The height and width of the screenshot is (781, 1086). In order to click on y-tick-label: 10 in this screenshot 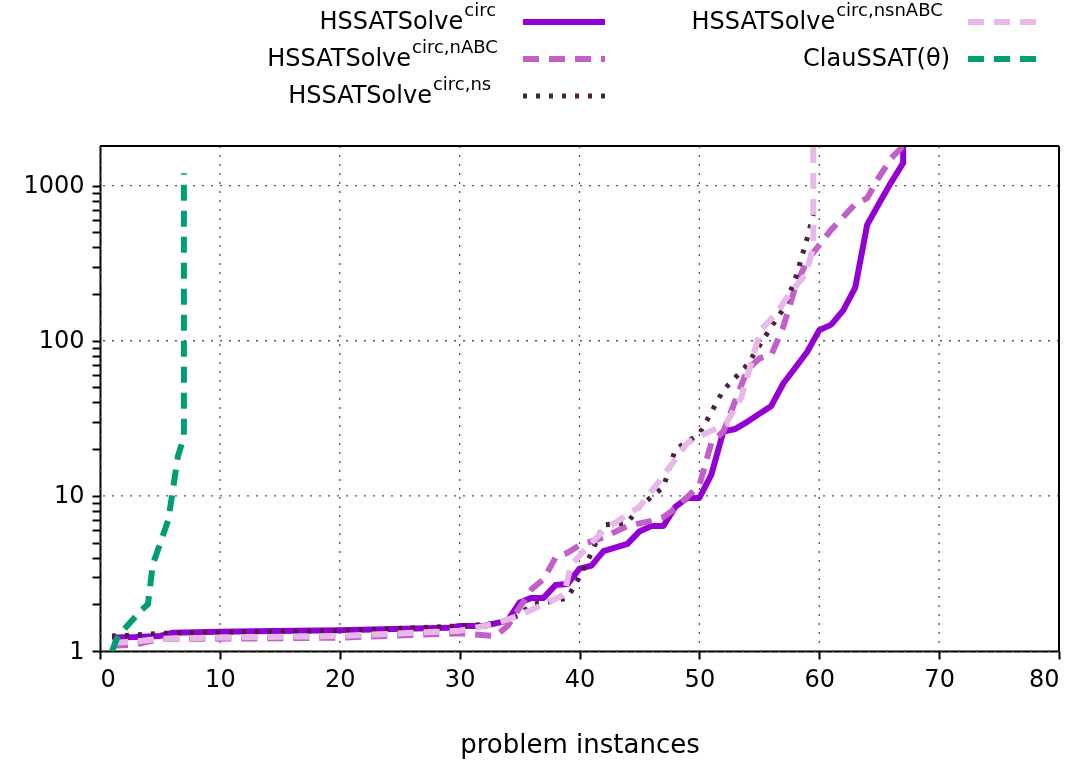, I will do `click(69, 495)`.